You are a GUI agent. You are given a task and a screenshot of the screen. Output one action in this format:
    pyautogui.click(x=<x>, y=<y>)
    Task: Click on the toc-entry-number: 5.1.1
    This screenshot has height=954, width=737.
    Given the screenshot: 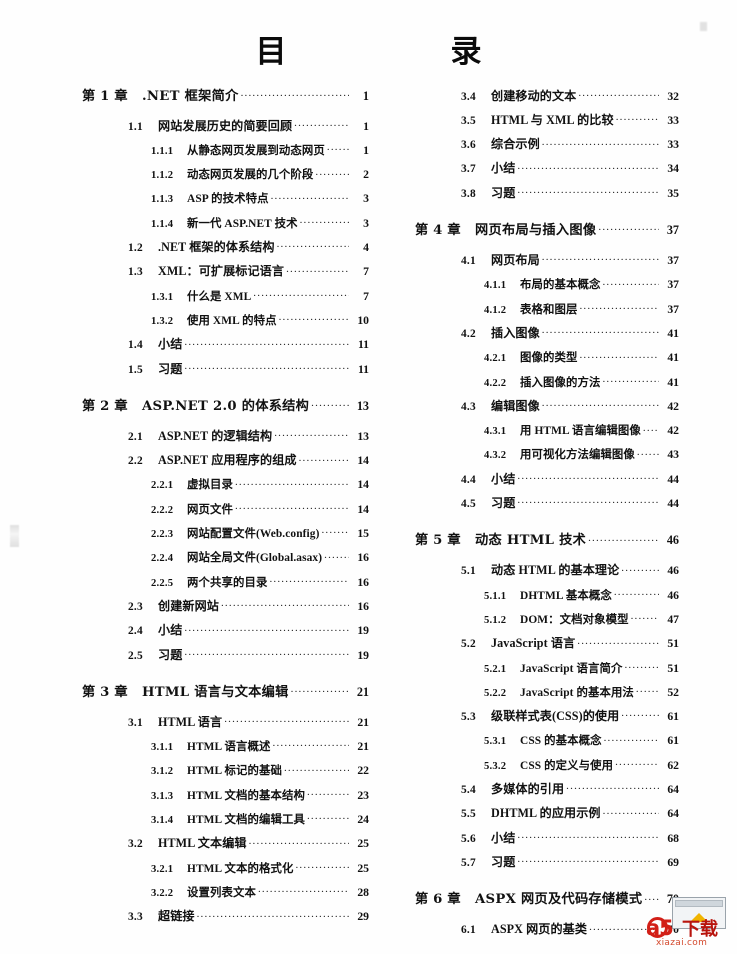 What is the action you would take?
    pyautogui.click(x=495, y=596)
    